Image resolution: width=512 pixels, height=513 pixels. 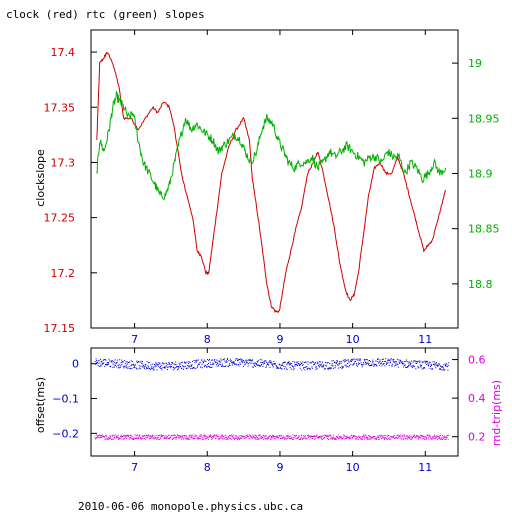 I want to click on rnd-trip-tick-label: 0.2, so click(x=477, y=437).